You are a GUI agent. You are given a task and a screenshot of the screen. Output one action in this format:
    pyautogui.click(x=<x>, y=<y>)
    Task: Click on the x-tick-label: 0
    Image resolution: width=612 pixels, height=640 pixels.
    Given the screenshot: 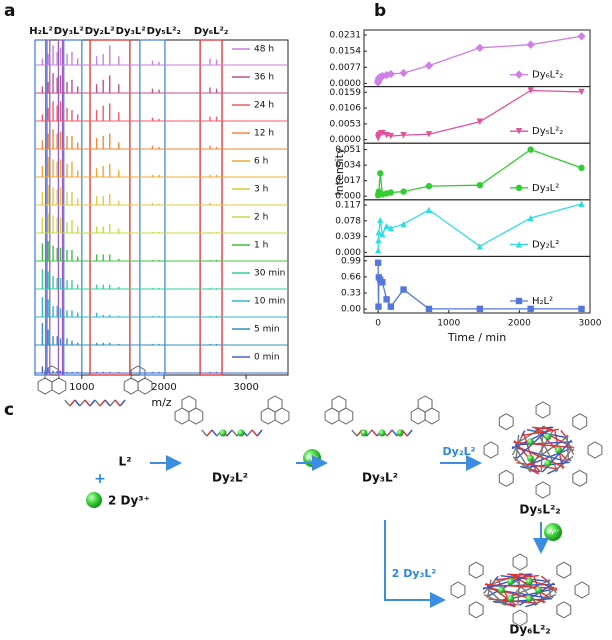 What is the action you would take?
    pyautogui.click(x=378, y=324)
    